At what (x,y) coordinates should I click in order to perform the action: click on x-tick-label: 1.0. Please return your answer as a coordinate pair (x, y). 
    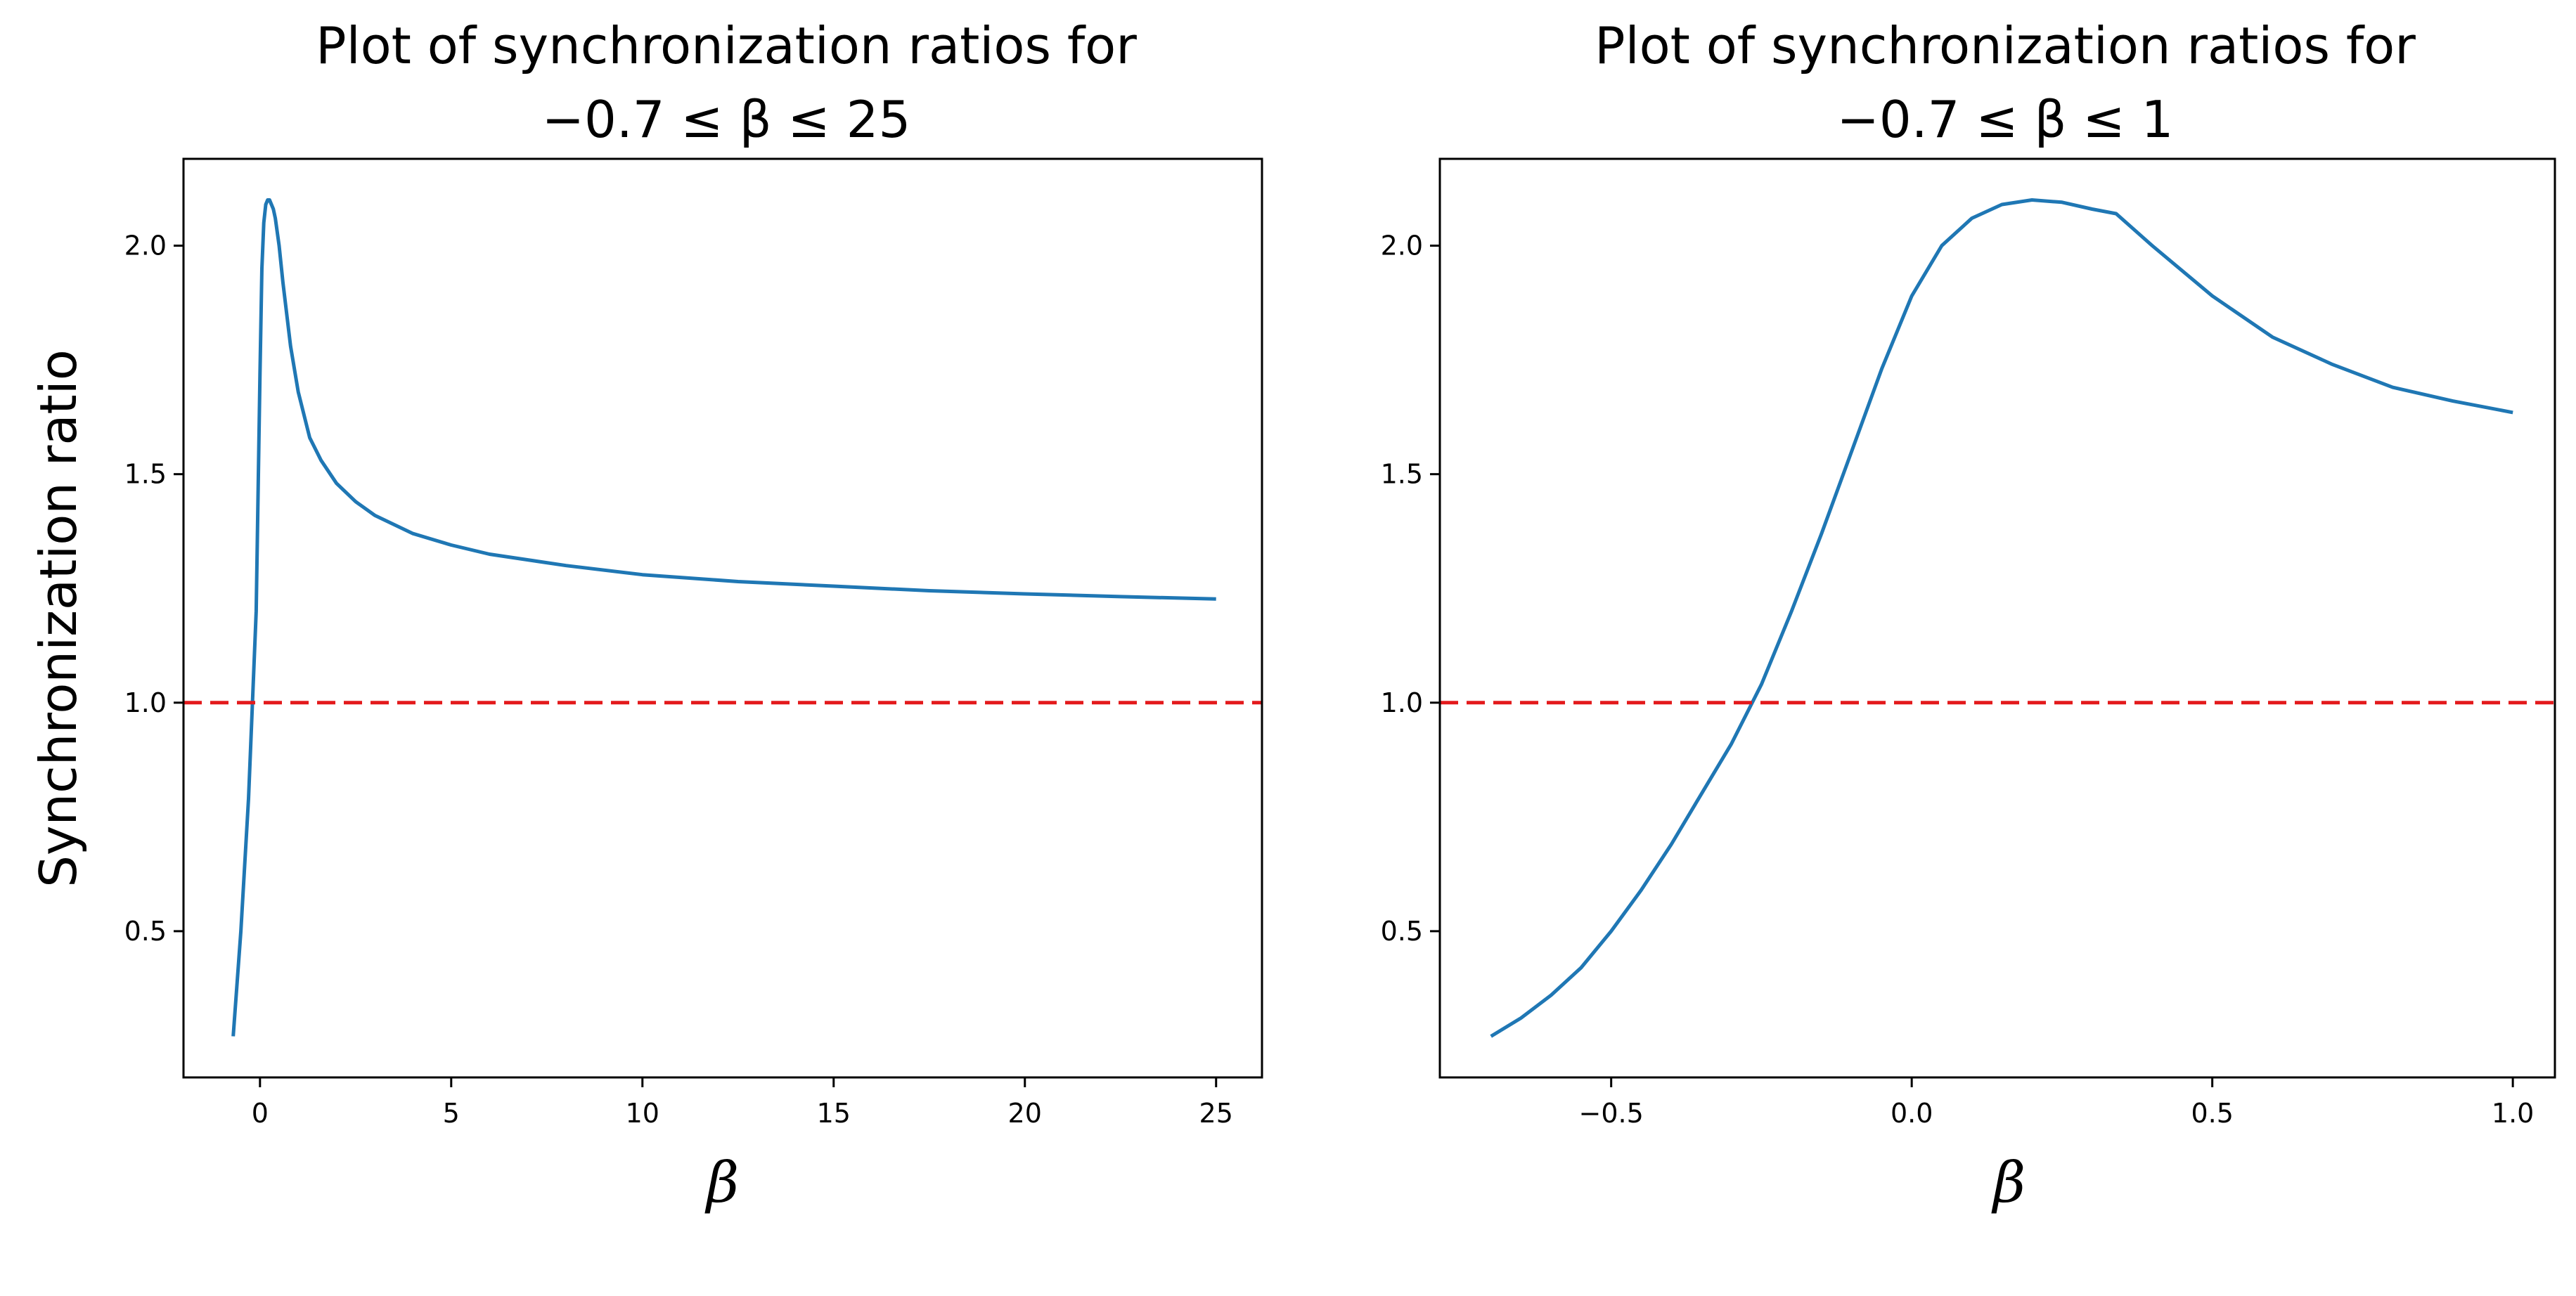
    Looking at the image, I should click on (2513, 1113).